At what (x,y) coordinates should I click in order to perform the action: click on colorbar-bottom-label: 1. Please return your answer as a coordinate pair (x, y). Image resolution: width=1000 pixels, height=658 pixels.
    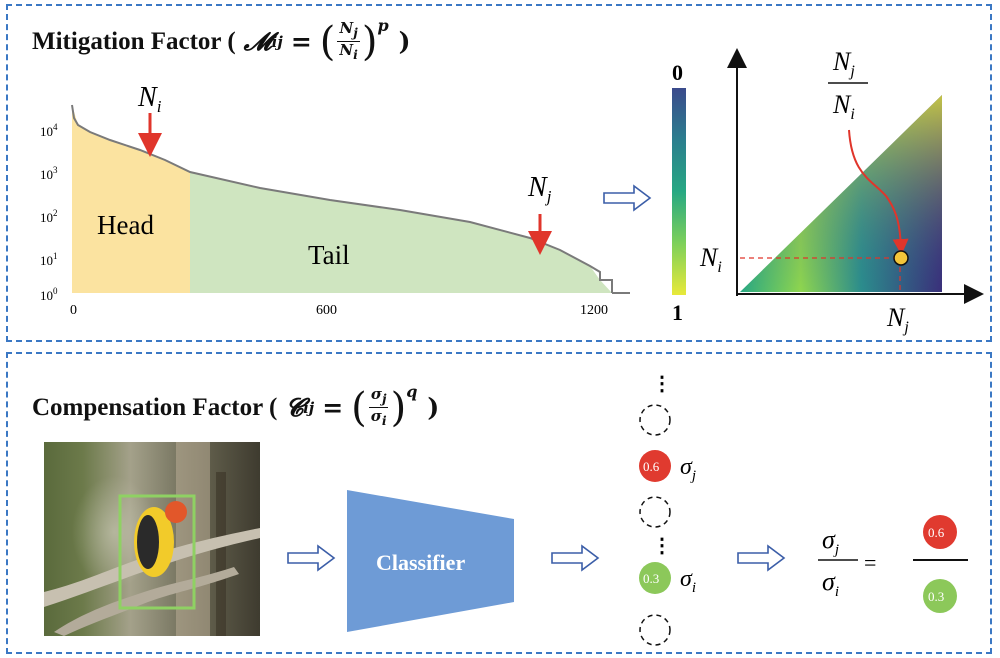
    Looking at the image, I should click on (677, 312).